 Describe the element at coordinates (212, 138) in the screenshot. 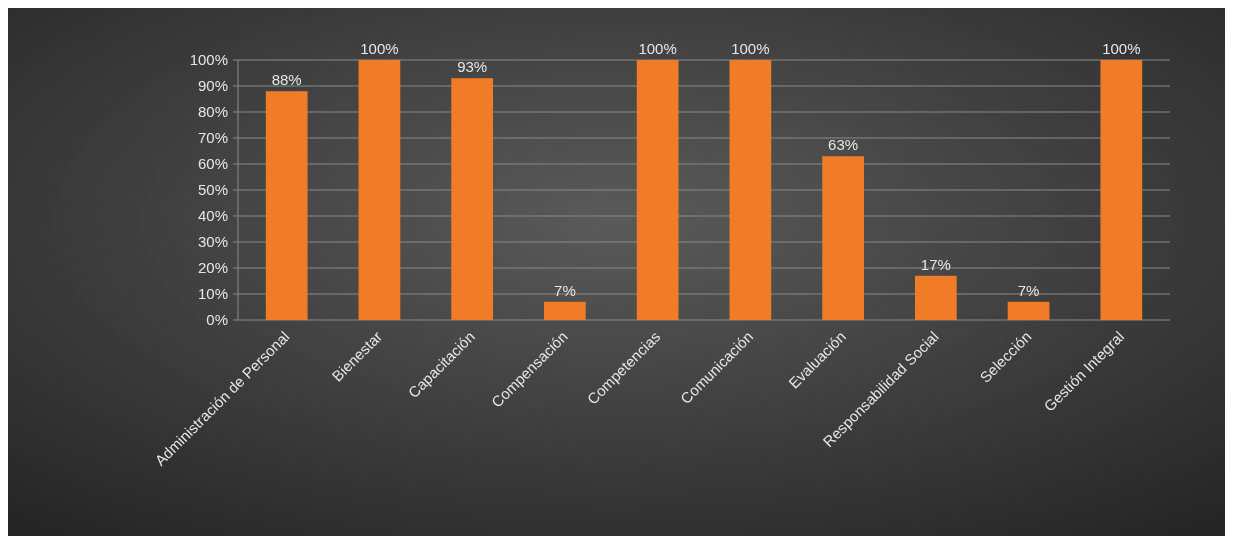

I see `y-tick-label: 70%` at that location.